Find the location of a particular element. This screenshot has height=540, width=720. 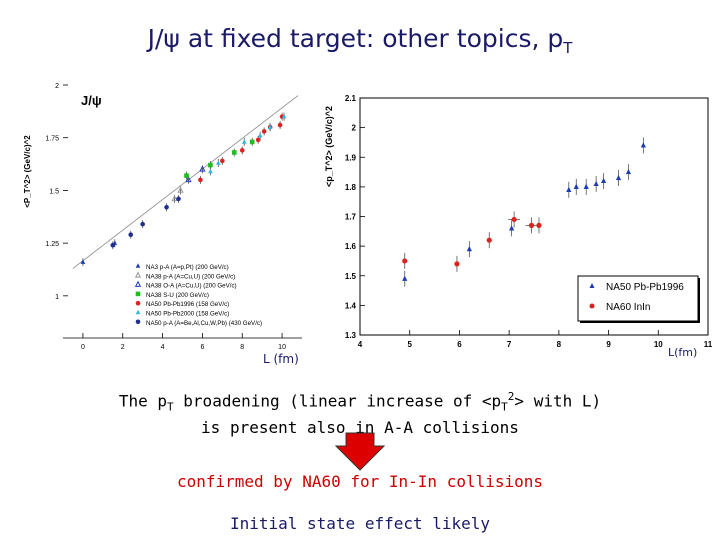

x-tick-label: 5 is located at coordinates (409, 344).